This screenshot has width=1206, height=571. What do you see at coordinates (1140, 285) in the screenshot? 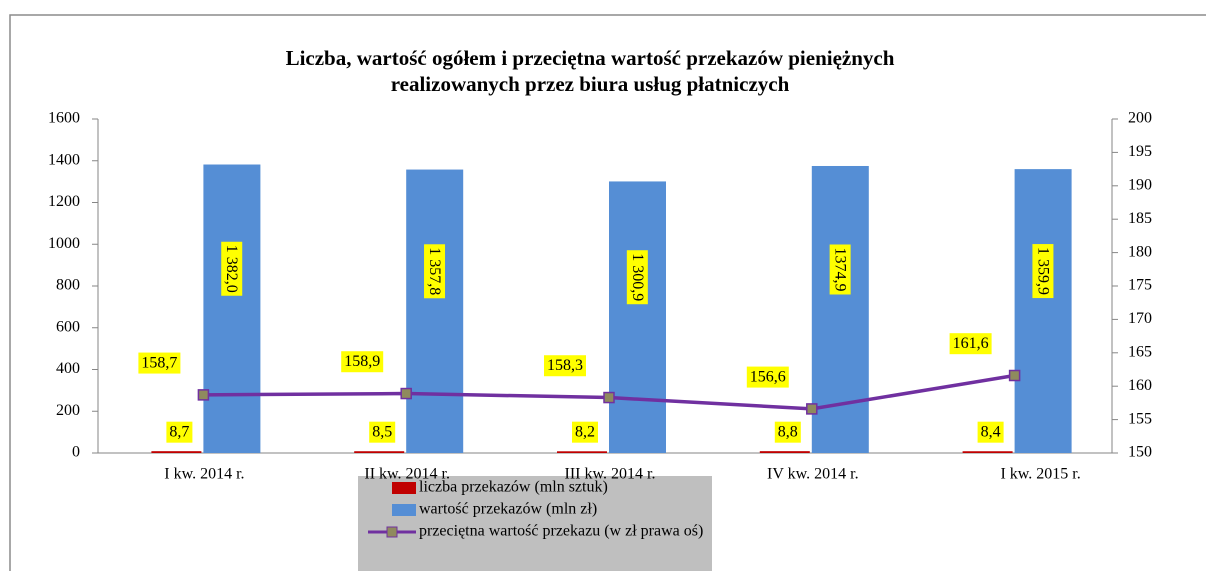
I see `y2-tick-label: 175` at bounding box center [1140, 285].